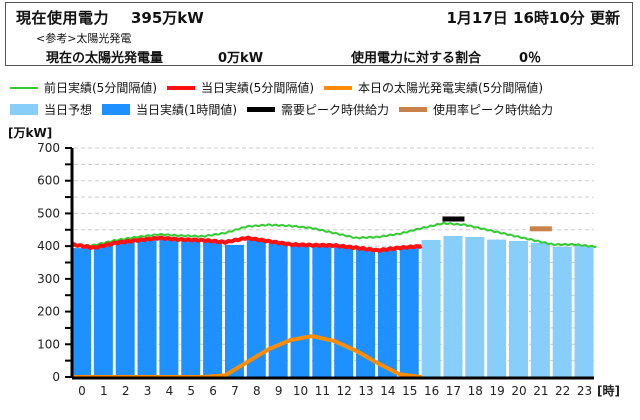 The image size is (640, 420). I want to click on current-usage-label: 現在使用電力, so click(63, 18).